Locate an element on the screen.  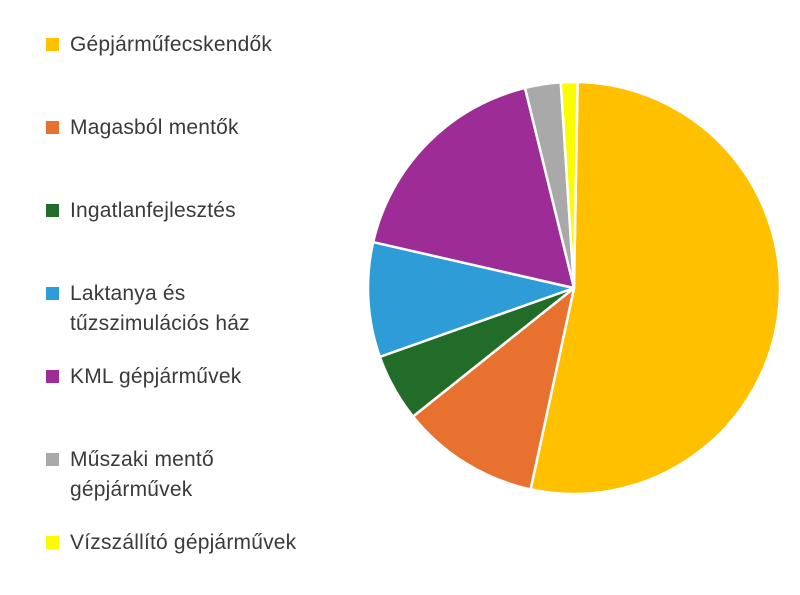
legend-label-line: gépjárművek is located at coordinates (131, 489).